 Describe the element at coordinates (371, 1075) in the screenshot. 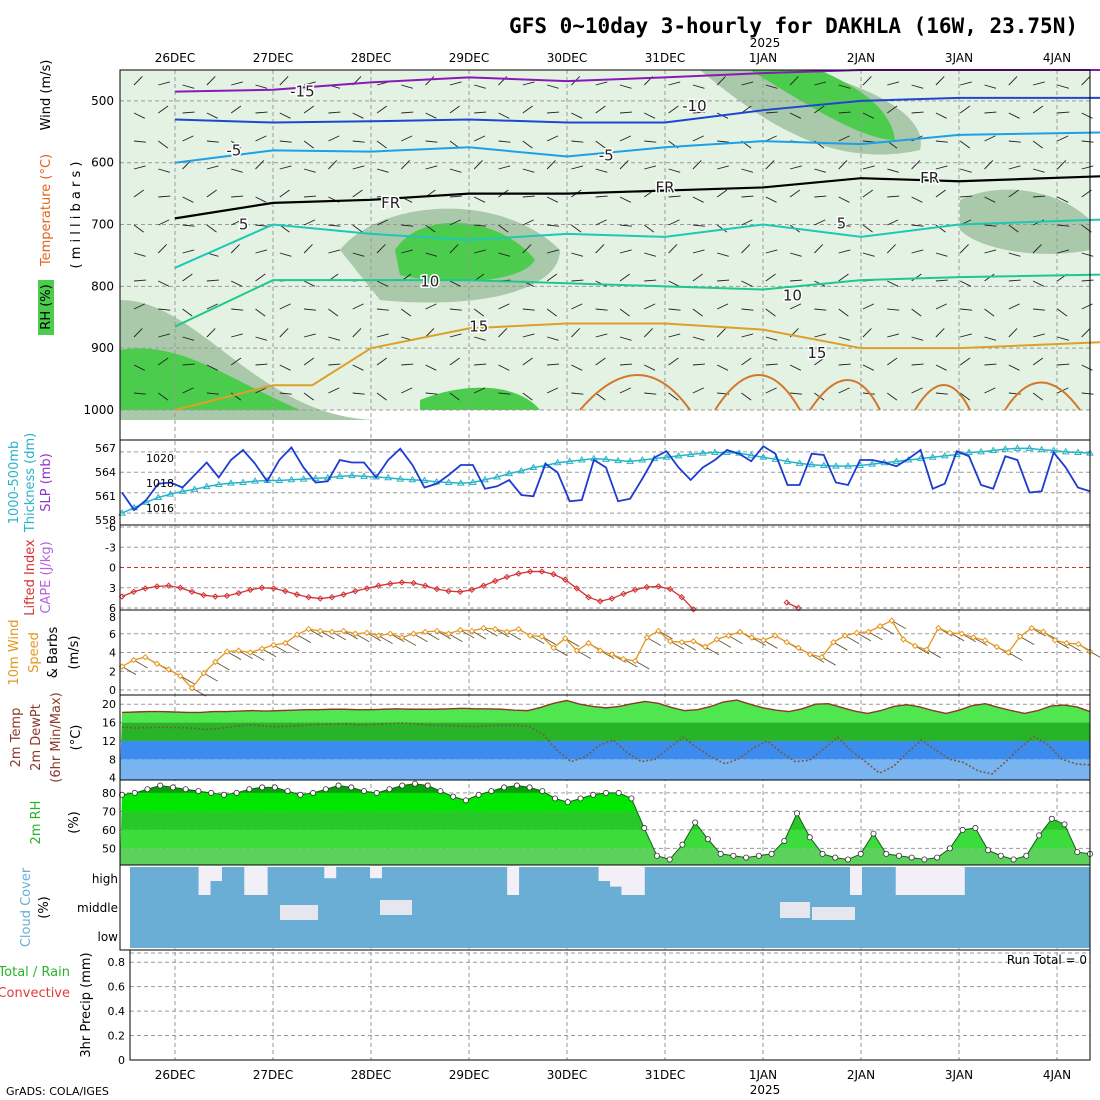

I see `x-tick-bottom: 28DEC` at that location.